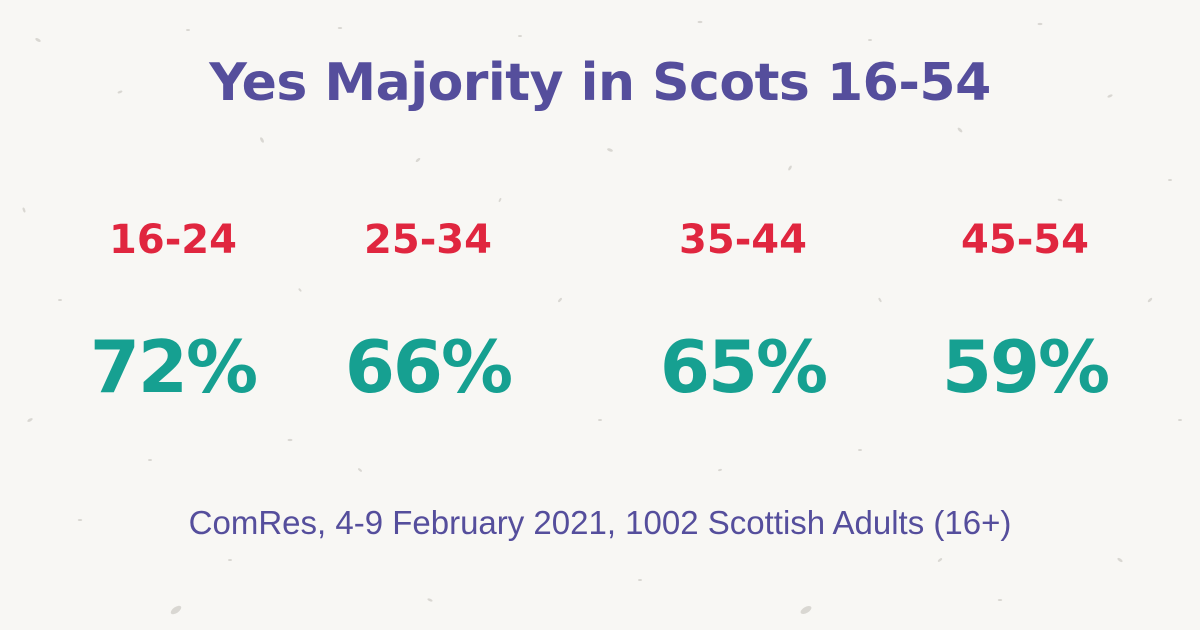  What do you see at coordinates (1025, 240) in the screenshot?
I see `age-group-label: 45-54` at bounding box center [1025, 240].